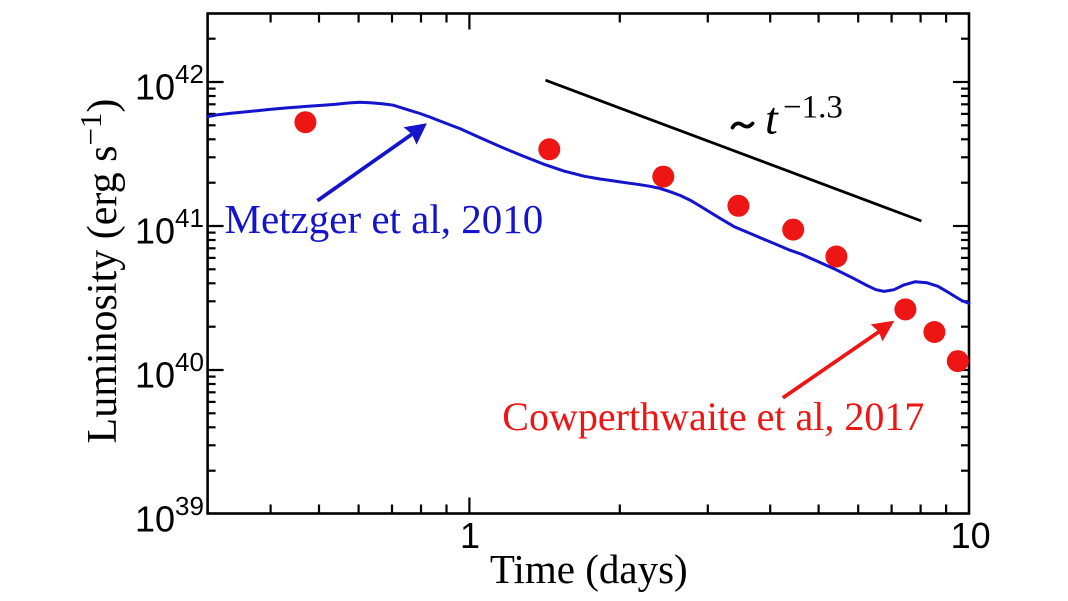  I want to click on svg-text: 10, so click(971, 535).